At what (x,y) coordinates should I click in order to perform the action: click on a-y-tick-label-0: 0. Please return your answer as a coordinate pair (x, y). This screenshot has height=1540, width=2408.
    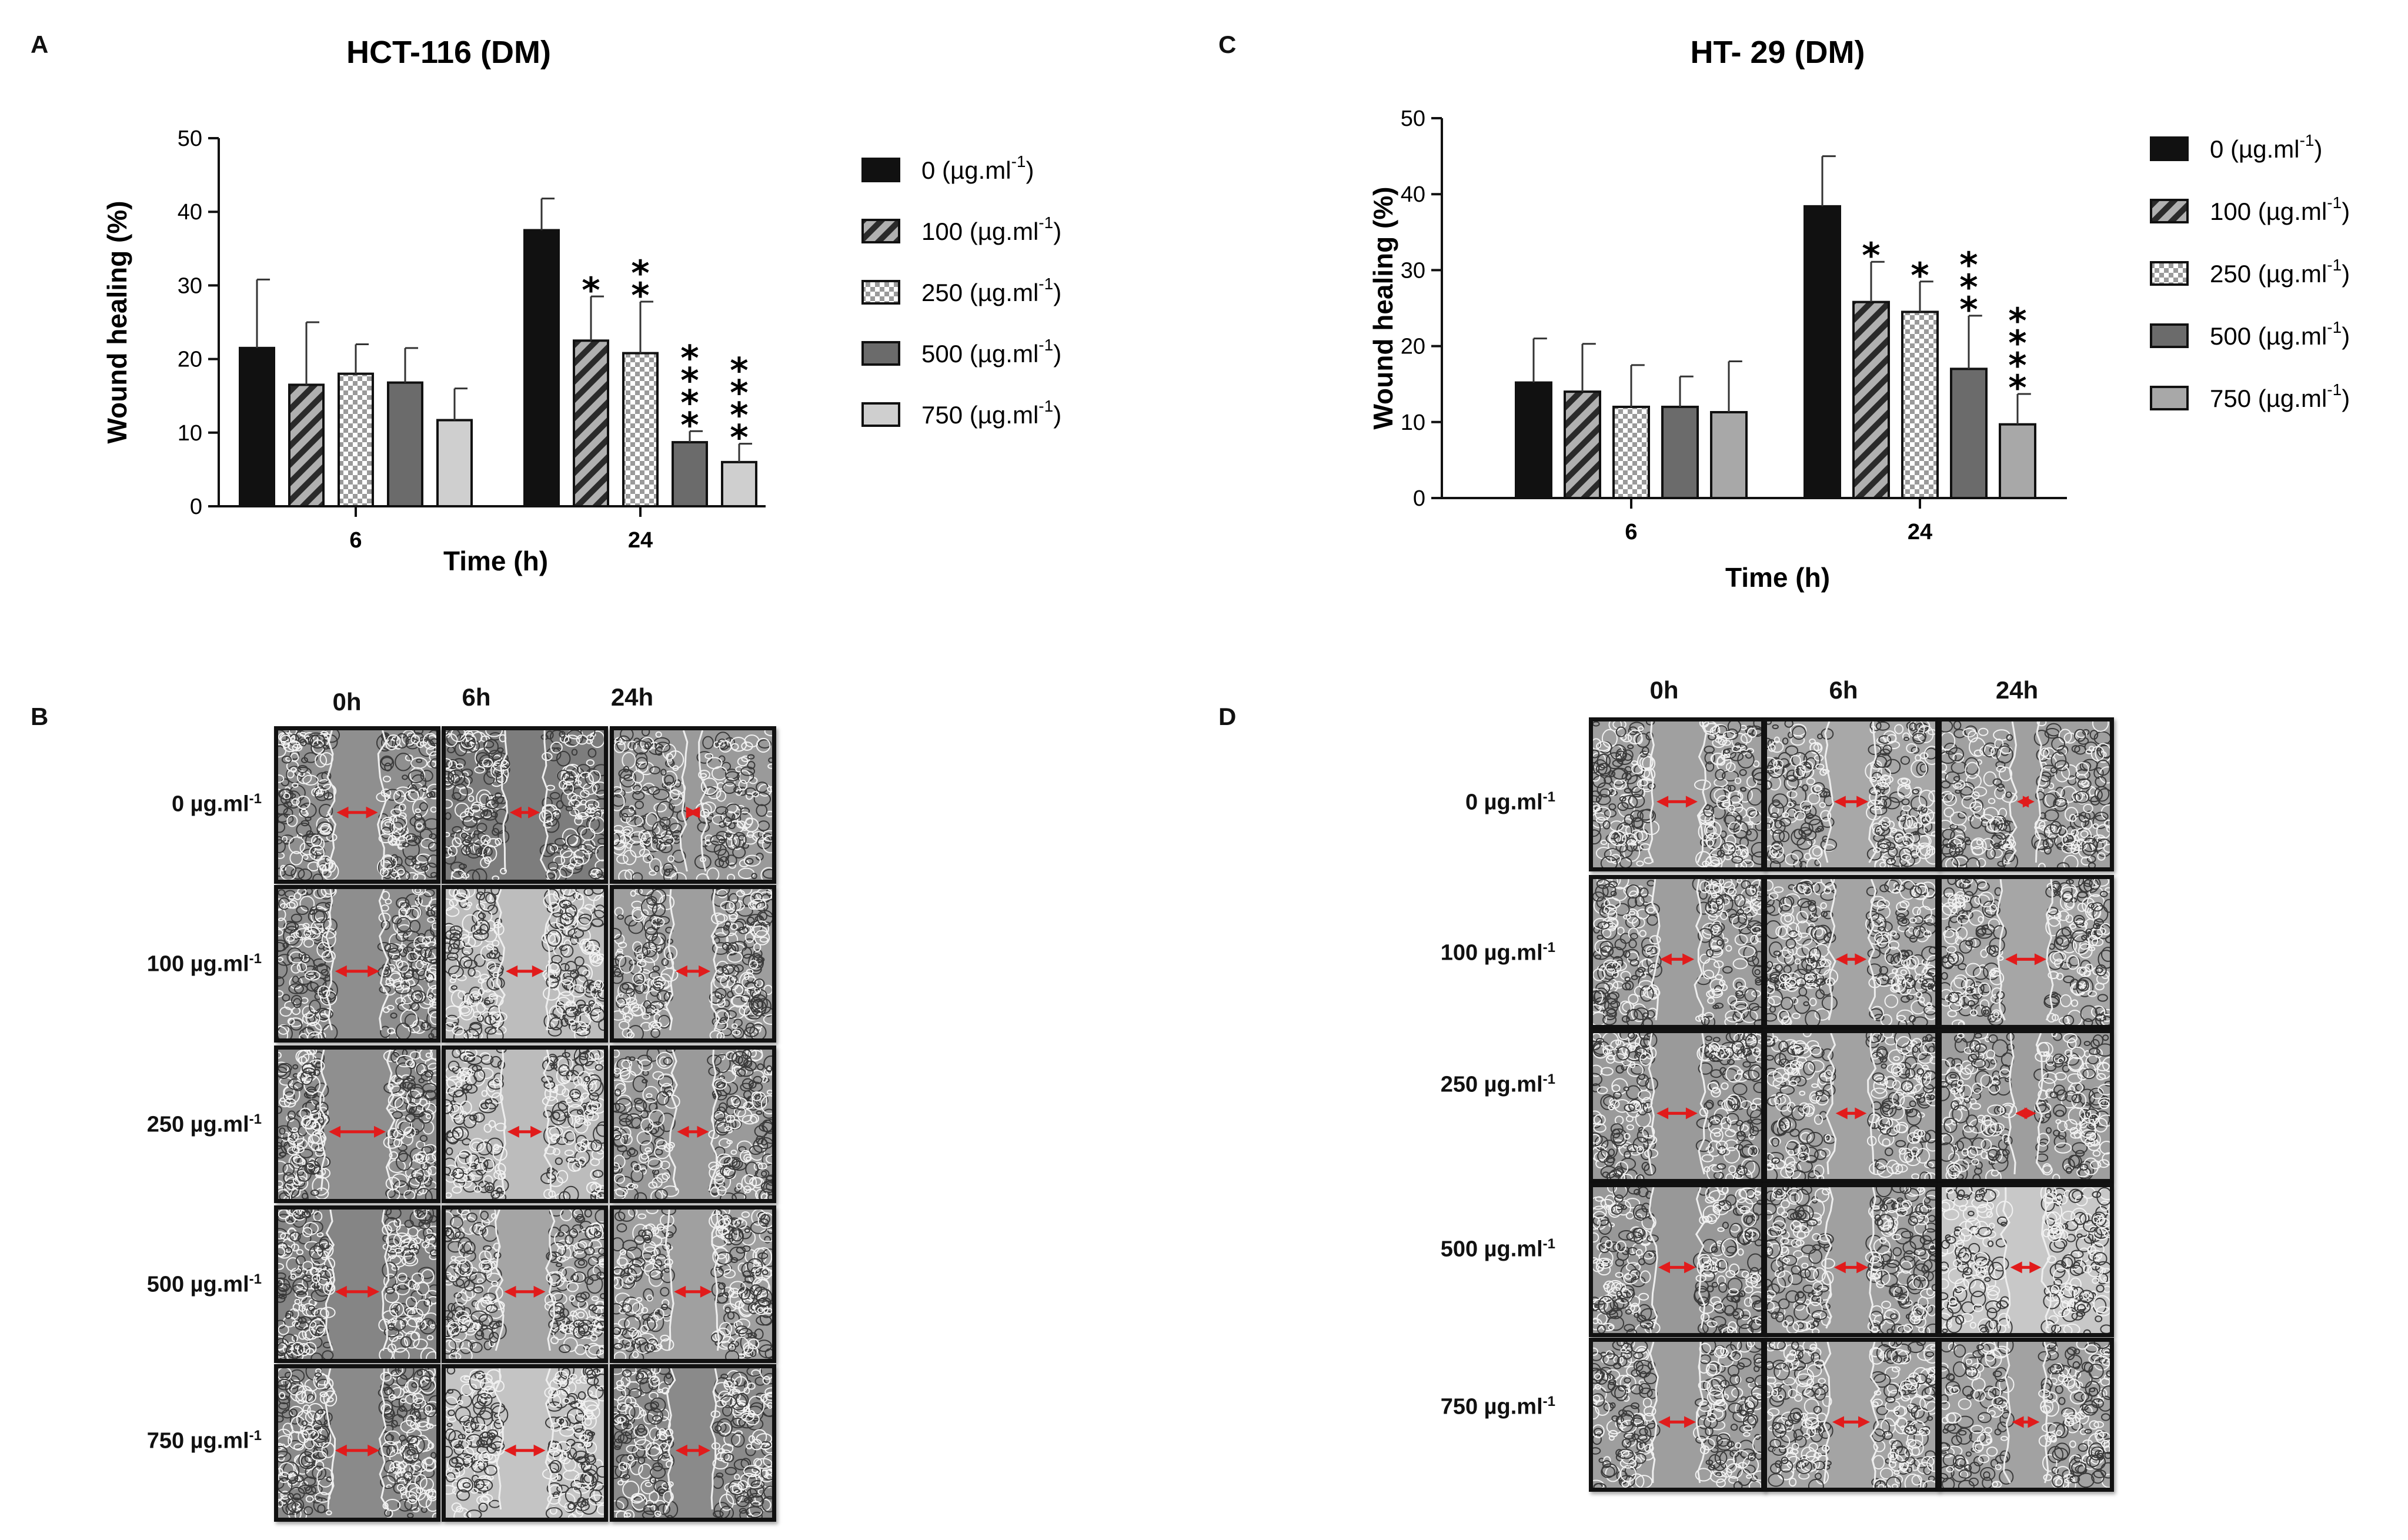
    Looking at the image, I should click on (196, 507).